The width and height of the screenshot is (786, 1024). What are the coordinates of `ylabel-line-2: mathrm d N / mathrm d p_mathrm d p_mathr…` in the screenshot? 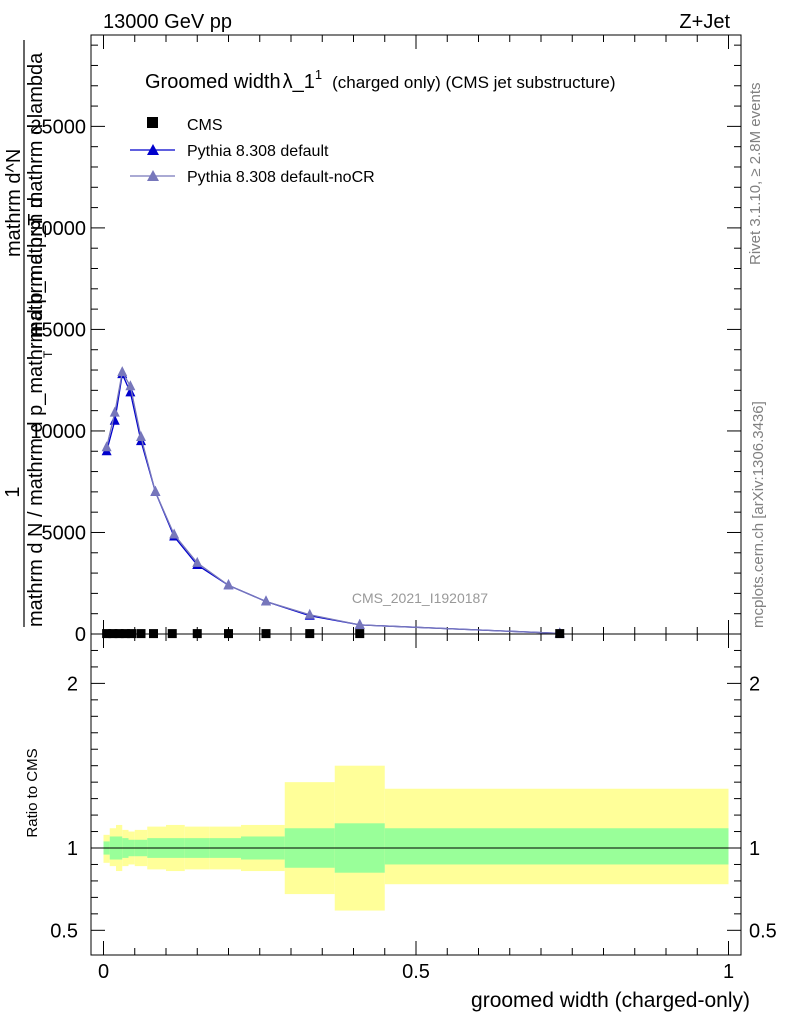 It's located at (36, 412).